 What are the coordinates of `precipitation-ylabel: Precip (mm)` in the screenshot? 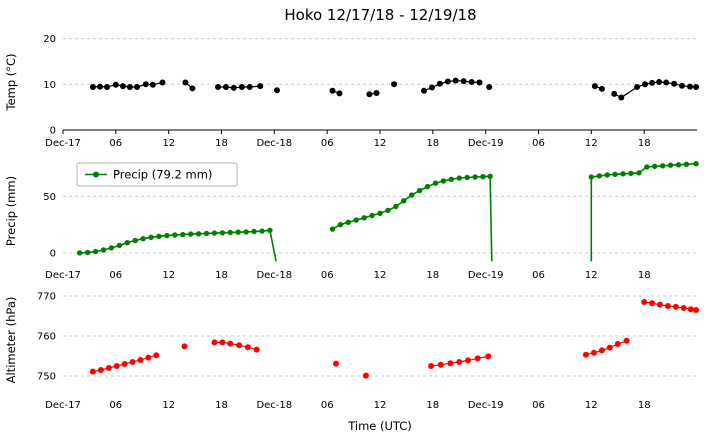 It's located at (11, 211).